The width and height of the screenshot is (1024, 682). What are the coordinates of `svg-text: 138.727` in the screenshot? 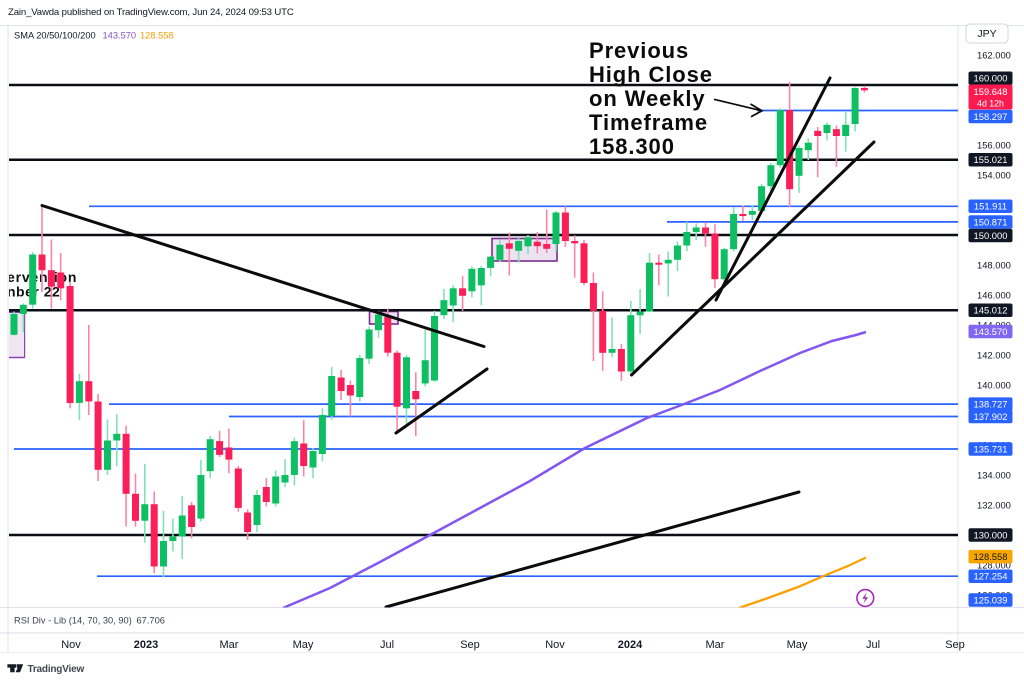 It's located at (991, 404).